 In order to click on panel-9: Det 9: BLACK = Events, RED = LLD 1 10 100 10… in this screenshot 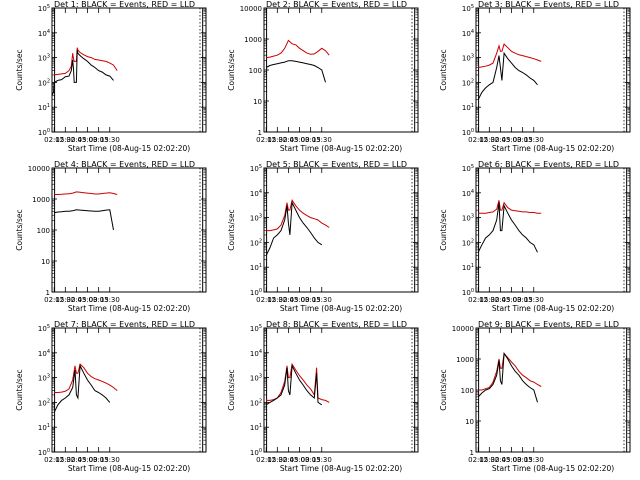, I will do `click(535, 396)`.